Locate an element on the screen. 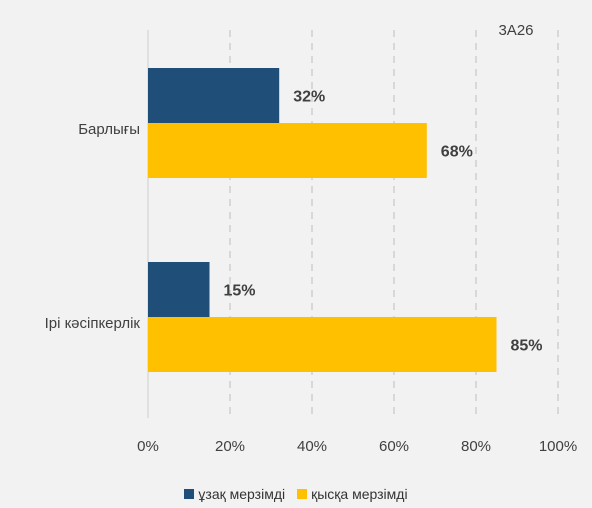 Image resolution: width=592 pixels, height=508 pixels. category-label: Ірі кәсіпкерлік is located at coordinates (93, 323).